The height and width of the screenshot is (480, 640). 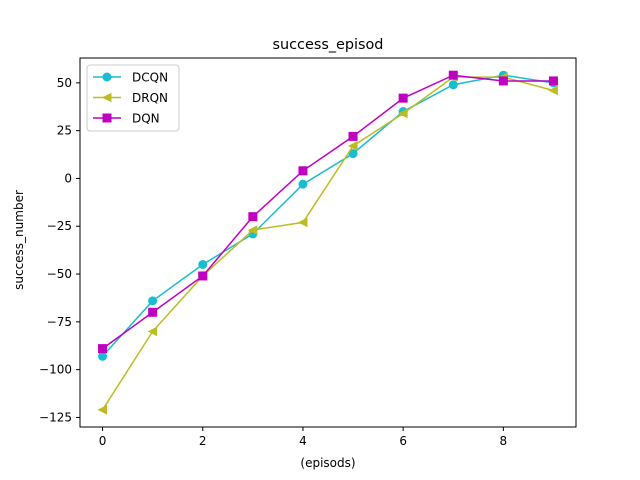 What do you see at coordinates (64, 83) in the screenshot?
I see `y-tick-label: 50` at bounding box center [64, 83].